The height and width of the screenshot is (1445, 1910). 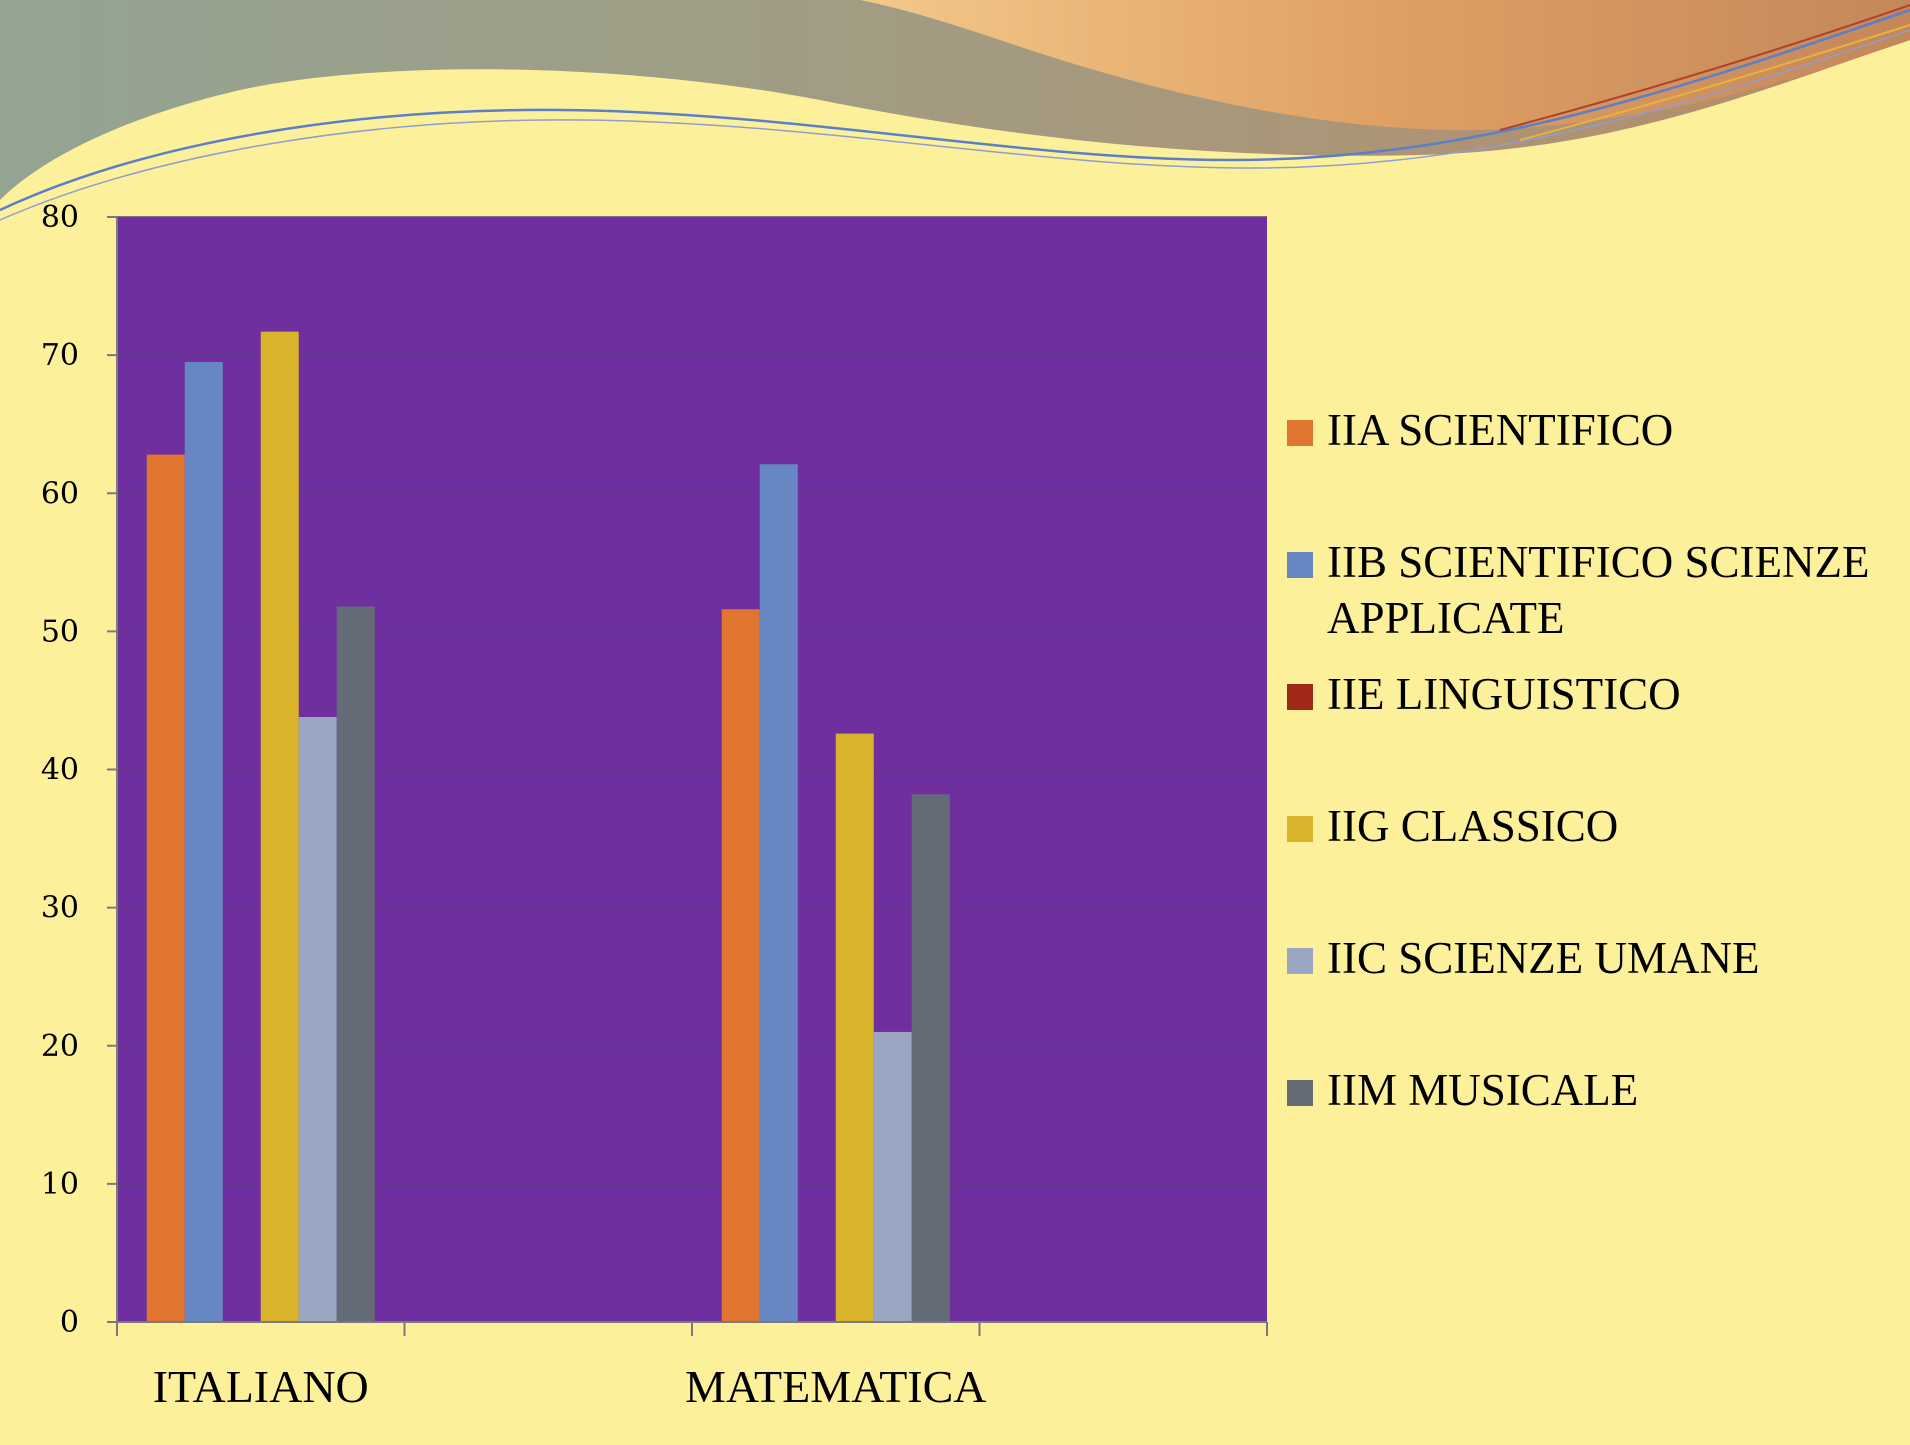 What do you see at coordinates (261, 1386) in the screenshot?
I see `category-label: ITALIANO` at bounding box center [261, 1386].